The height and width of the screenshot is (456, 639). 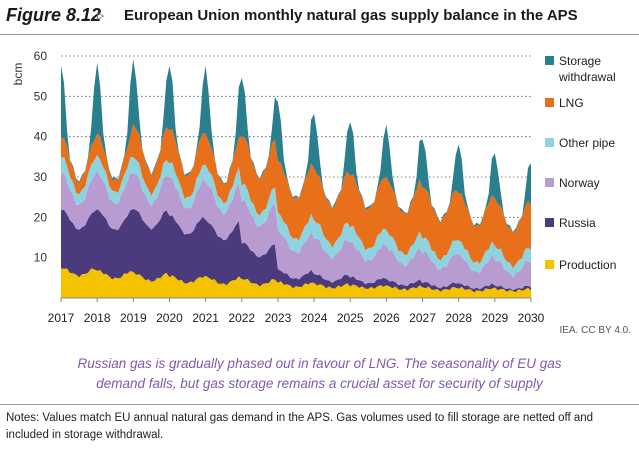 What do you see at coordinates (296, 283) in the screenshot?
I see `area-production` at bounding box center [296, 283].